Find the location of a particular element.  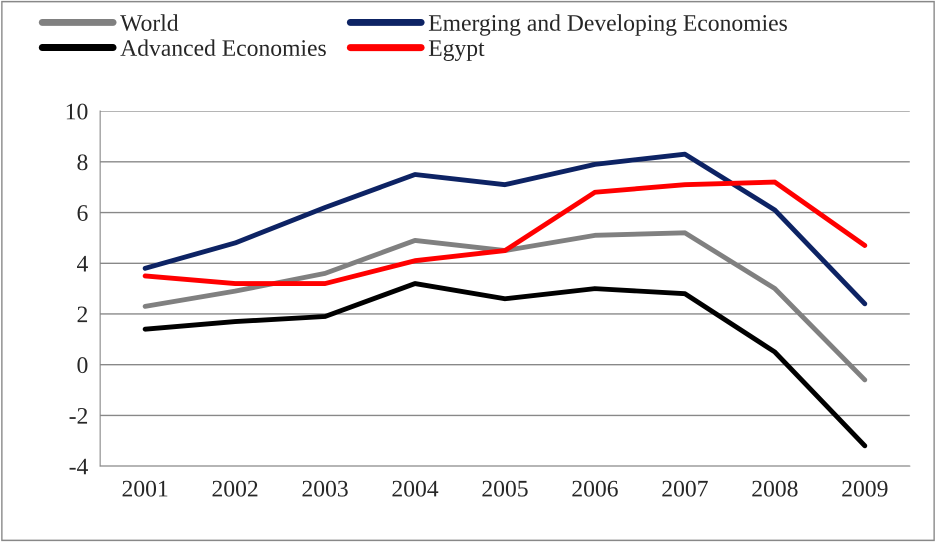

x-tick-label: 2003 is located at coordinates (325, 488).